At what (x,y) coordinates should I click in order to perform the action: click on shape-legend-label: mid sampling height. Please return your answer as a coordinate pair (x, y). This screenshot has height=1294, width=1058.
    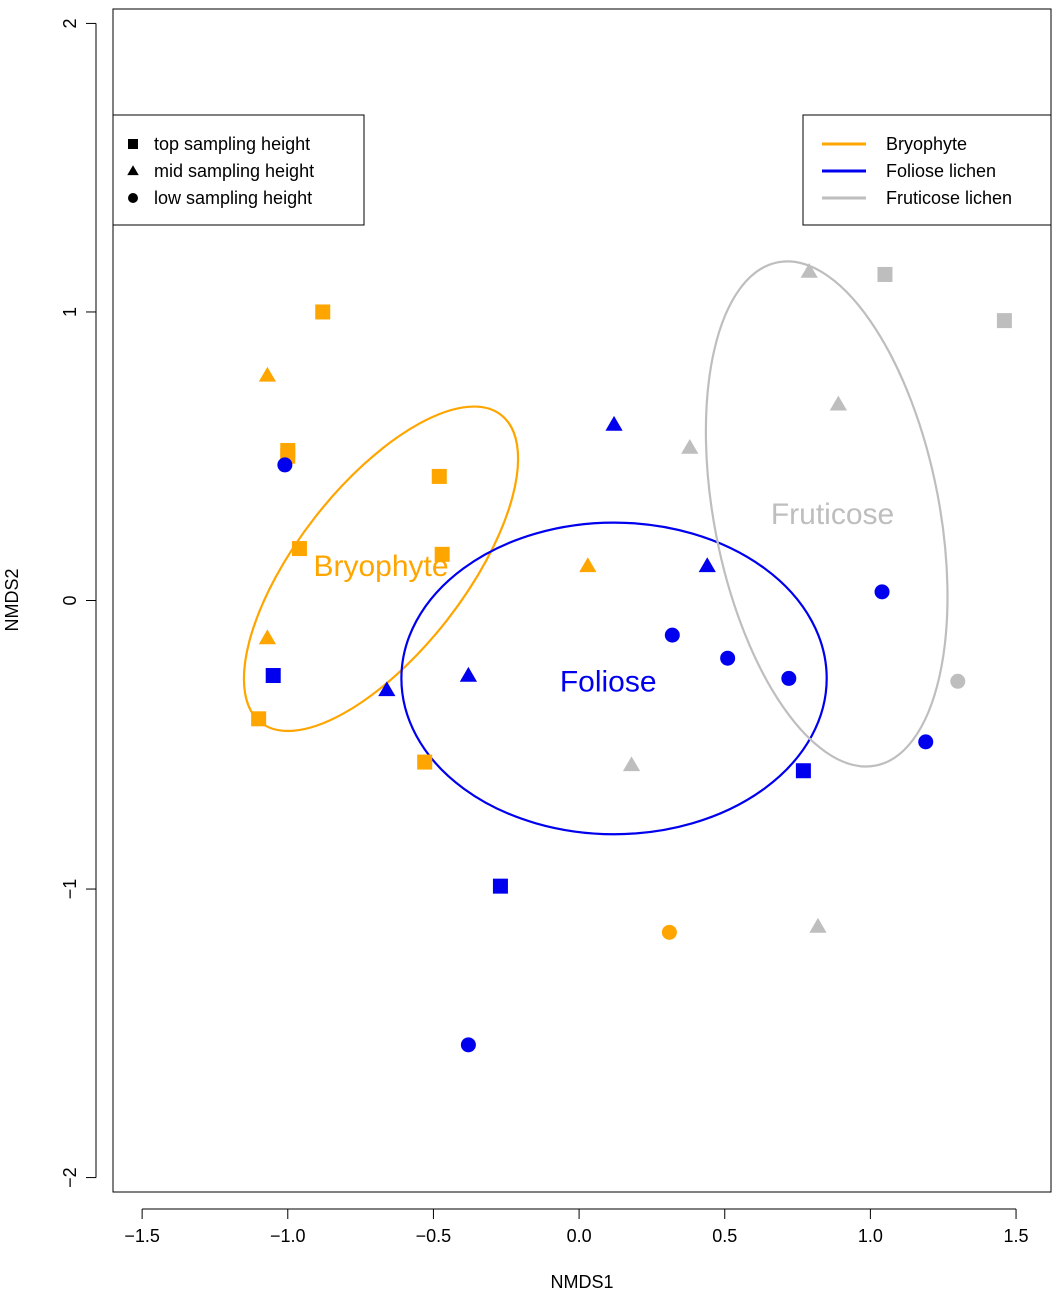
    Looking at the image, I should click on (234, 171).